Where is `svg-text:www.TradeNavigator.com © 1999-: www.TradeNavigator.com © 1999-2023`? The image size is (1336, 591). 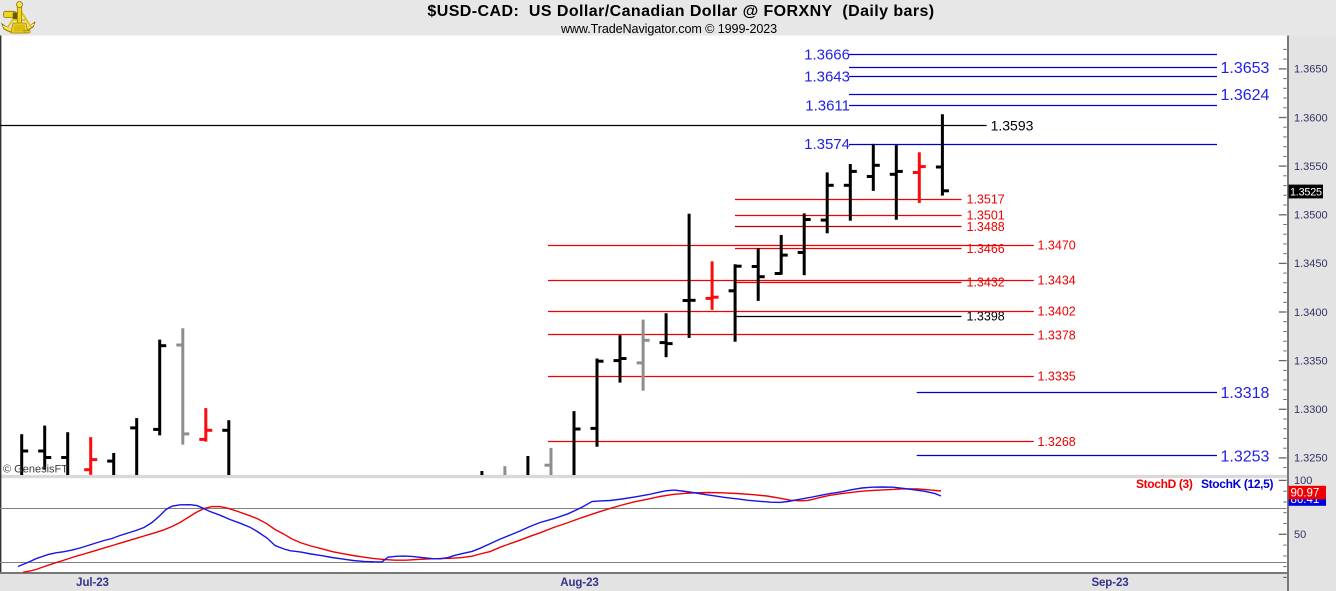
svg-text:www.TradeNavigator.com © 1999-: www.TradeNavigator.com © 1999-2023 is located at coordinates (668, 29).